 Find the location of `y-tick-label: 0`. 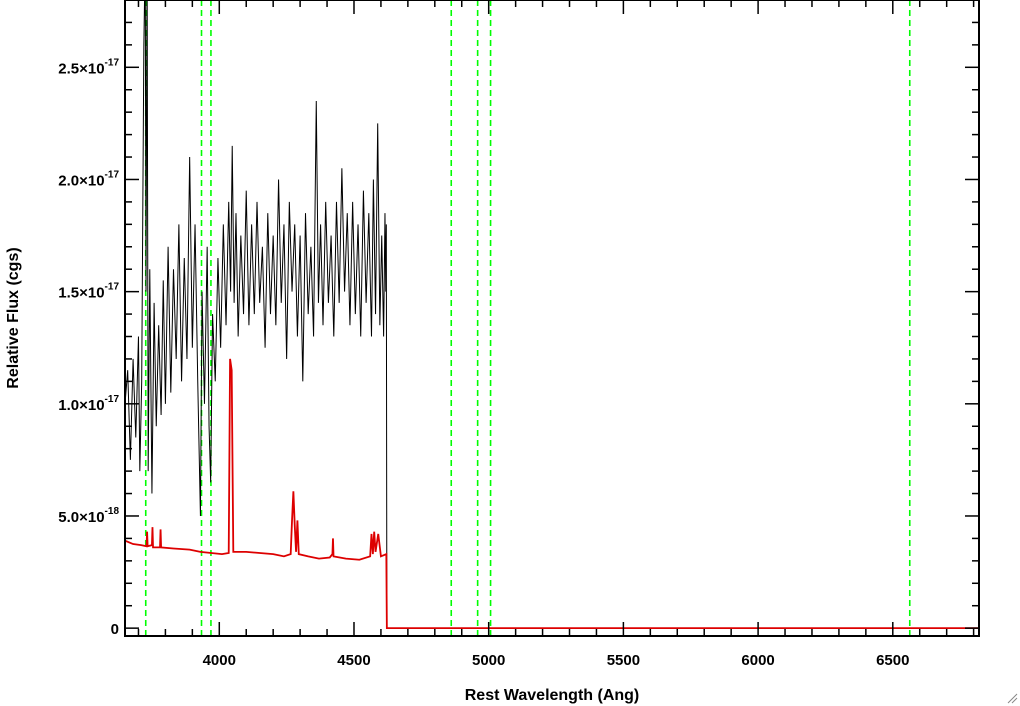

y-tick-label: 0 is located at coordinates (115, 629).